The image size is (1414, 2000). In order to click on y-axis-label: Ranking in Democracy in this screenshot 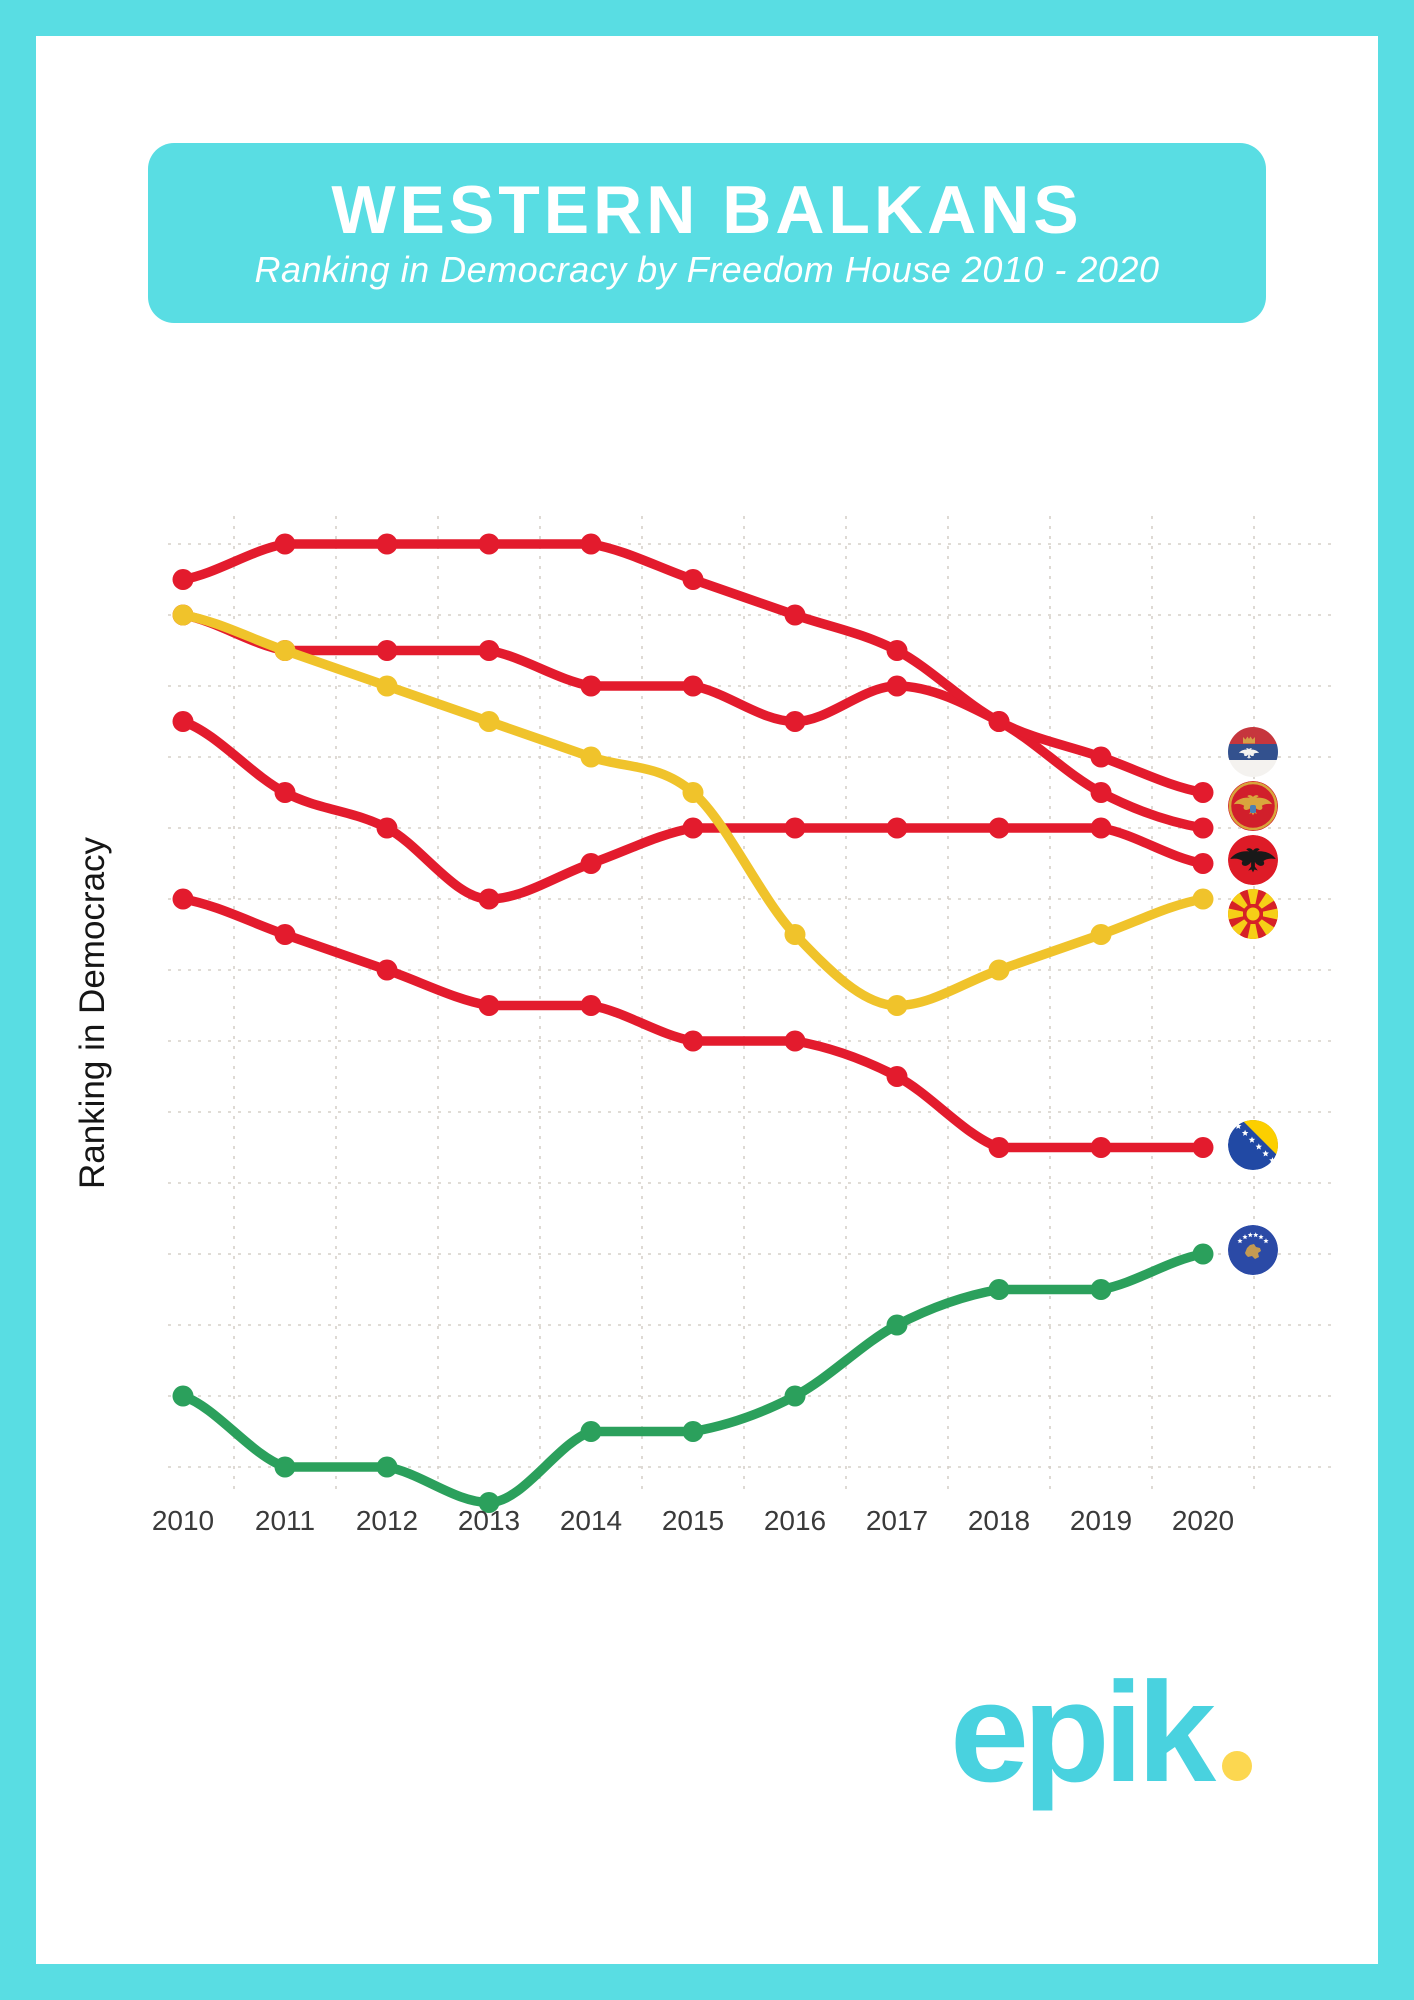, I will do `click(92, 1012)`.